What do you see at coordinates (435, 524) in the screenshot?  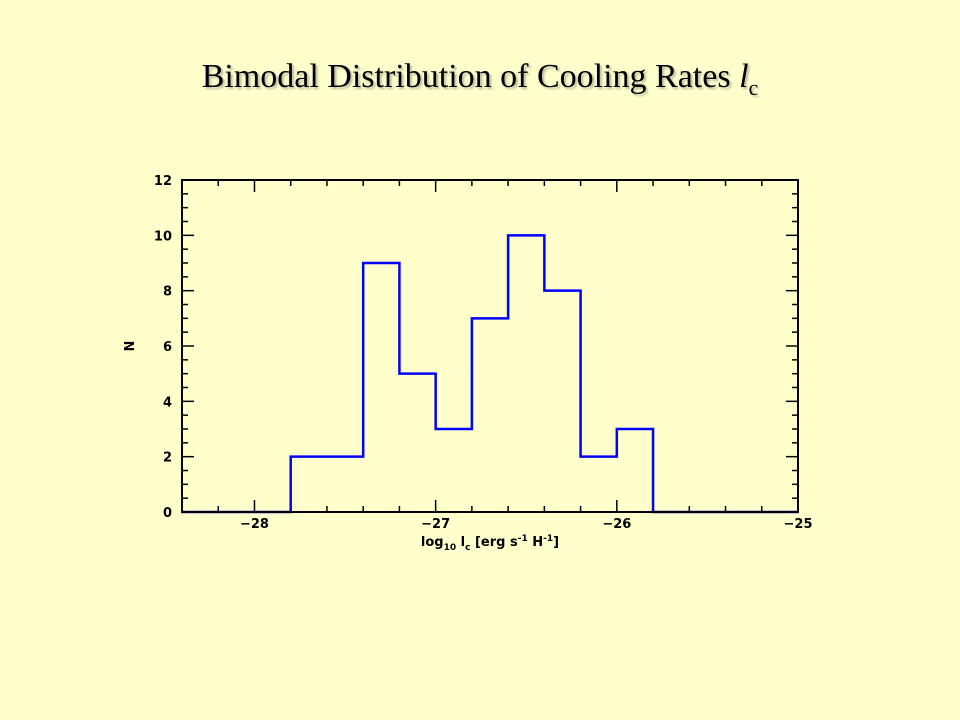 I see `x-tick-label: −27` at bounding box center [435, 524].